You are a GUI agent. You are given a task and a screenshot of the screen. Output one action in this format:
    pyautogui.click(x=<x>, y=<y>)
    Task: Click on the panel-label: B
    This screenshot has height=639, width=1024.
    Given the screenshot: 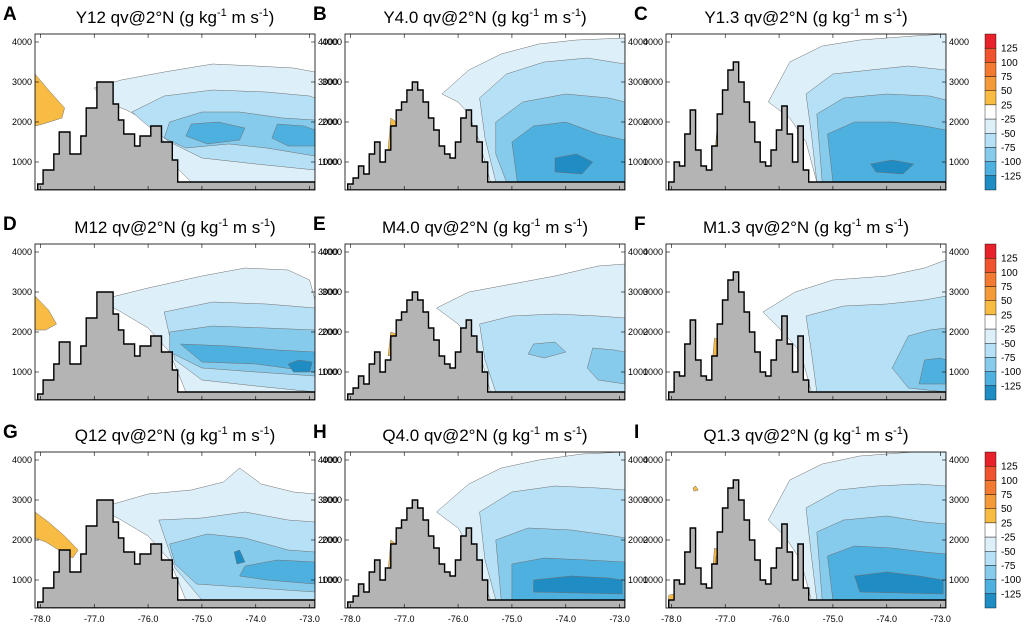 What is the action you would take?
    pyautogui.click(x=320, y=14)
    